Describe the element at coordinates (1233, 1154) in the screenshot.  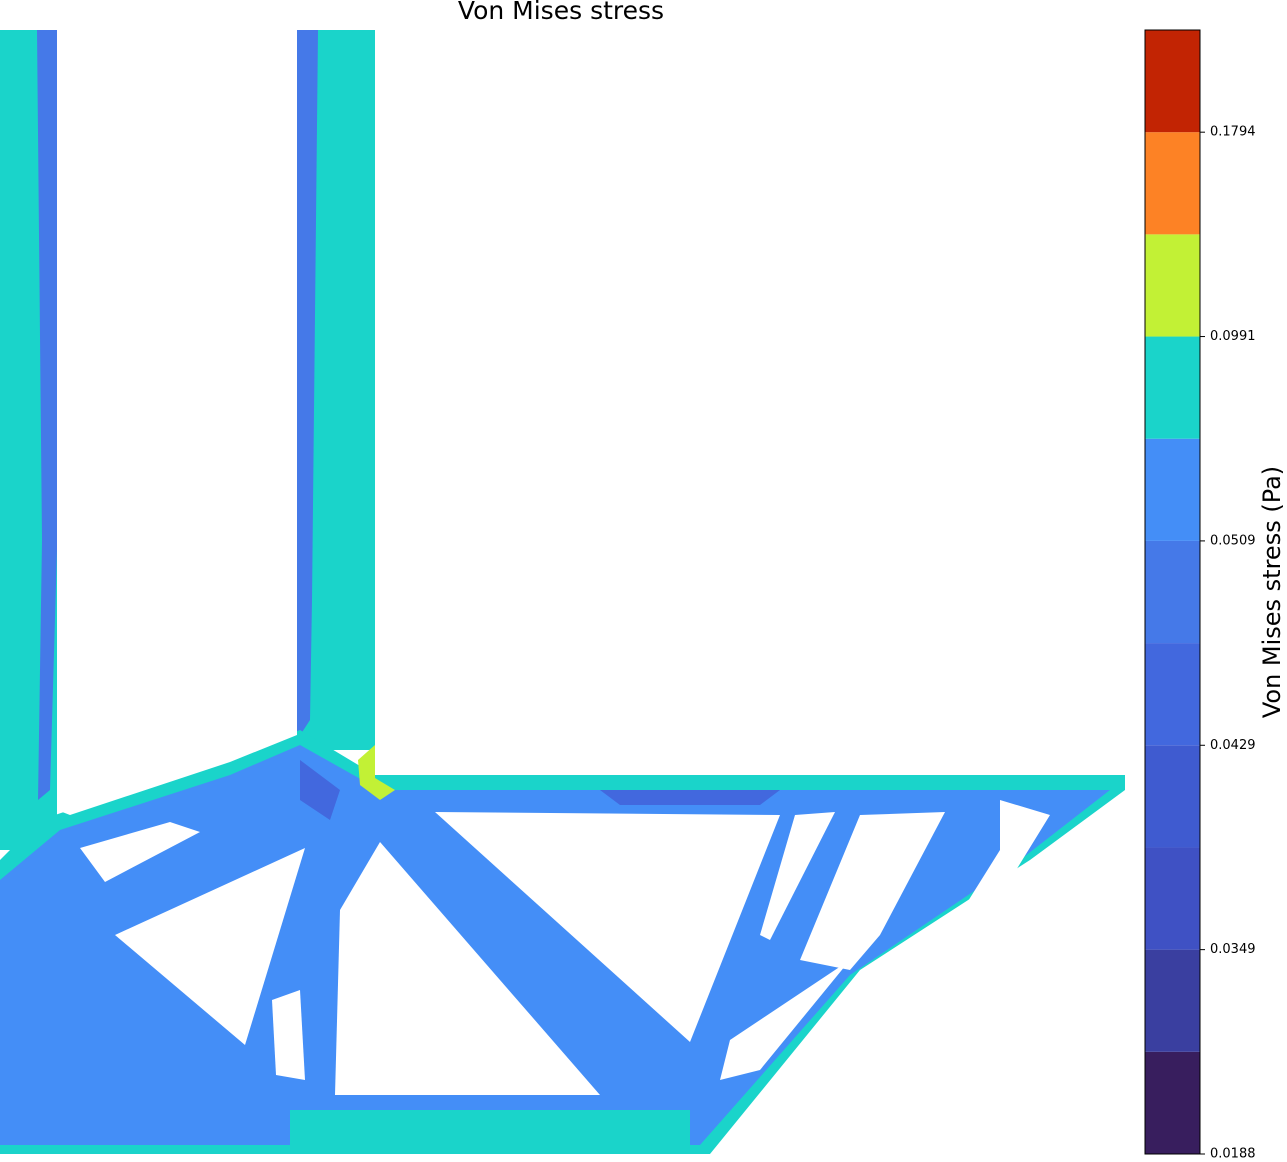
I see `colorbar-tick-label: 0.0188` at that location.